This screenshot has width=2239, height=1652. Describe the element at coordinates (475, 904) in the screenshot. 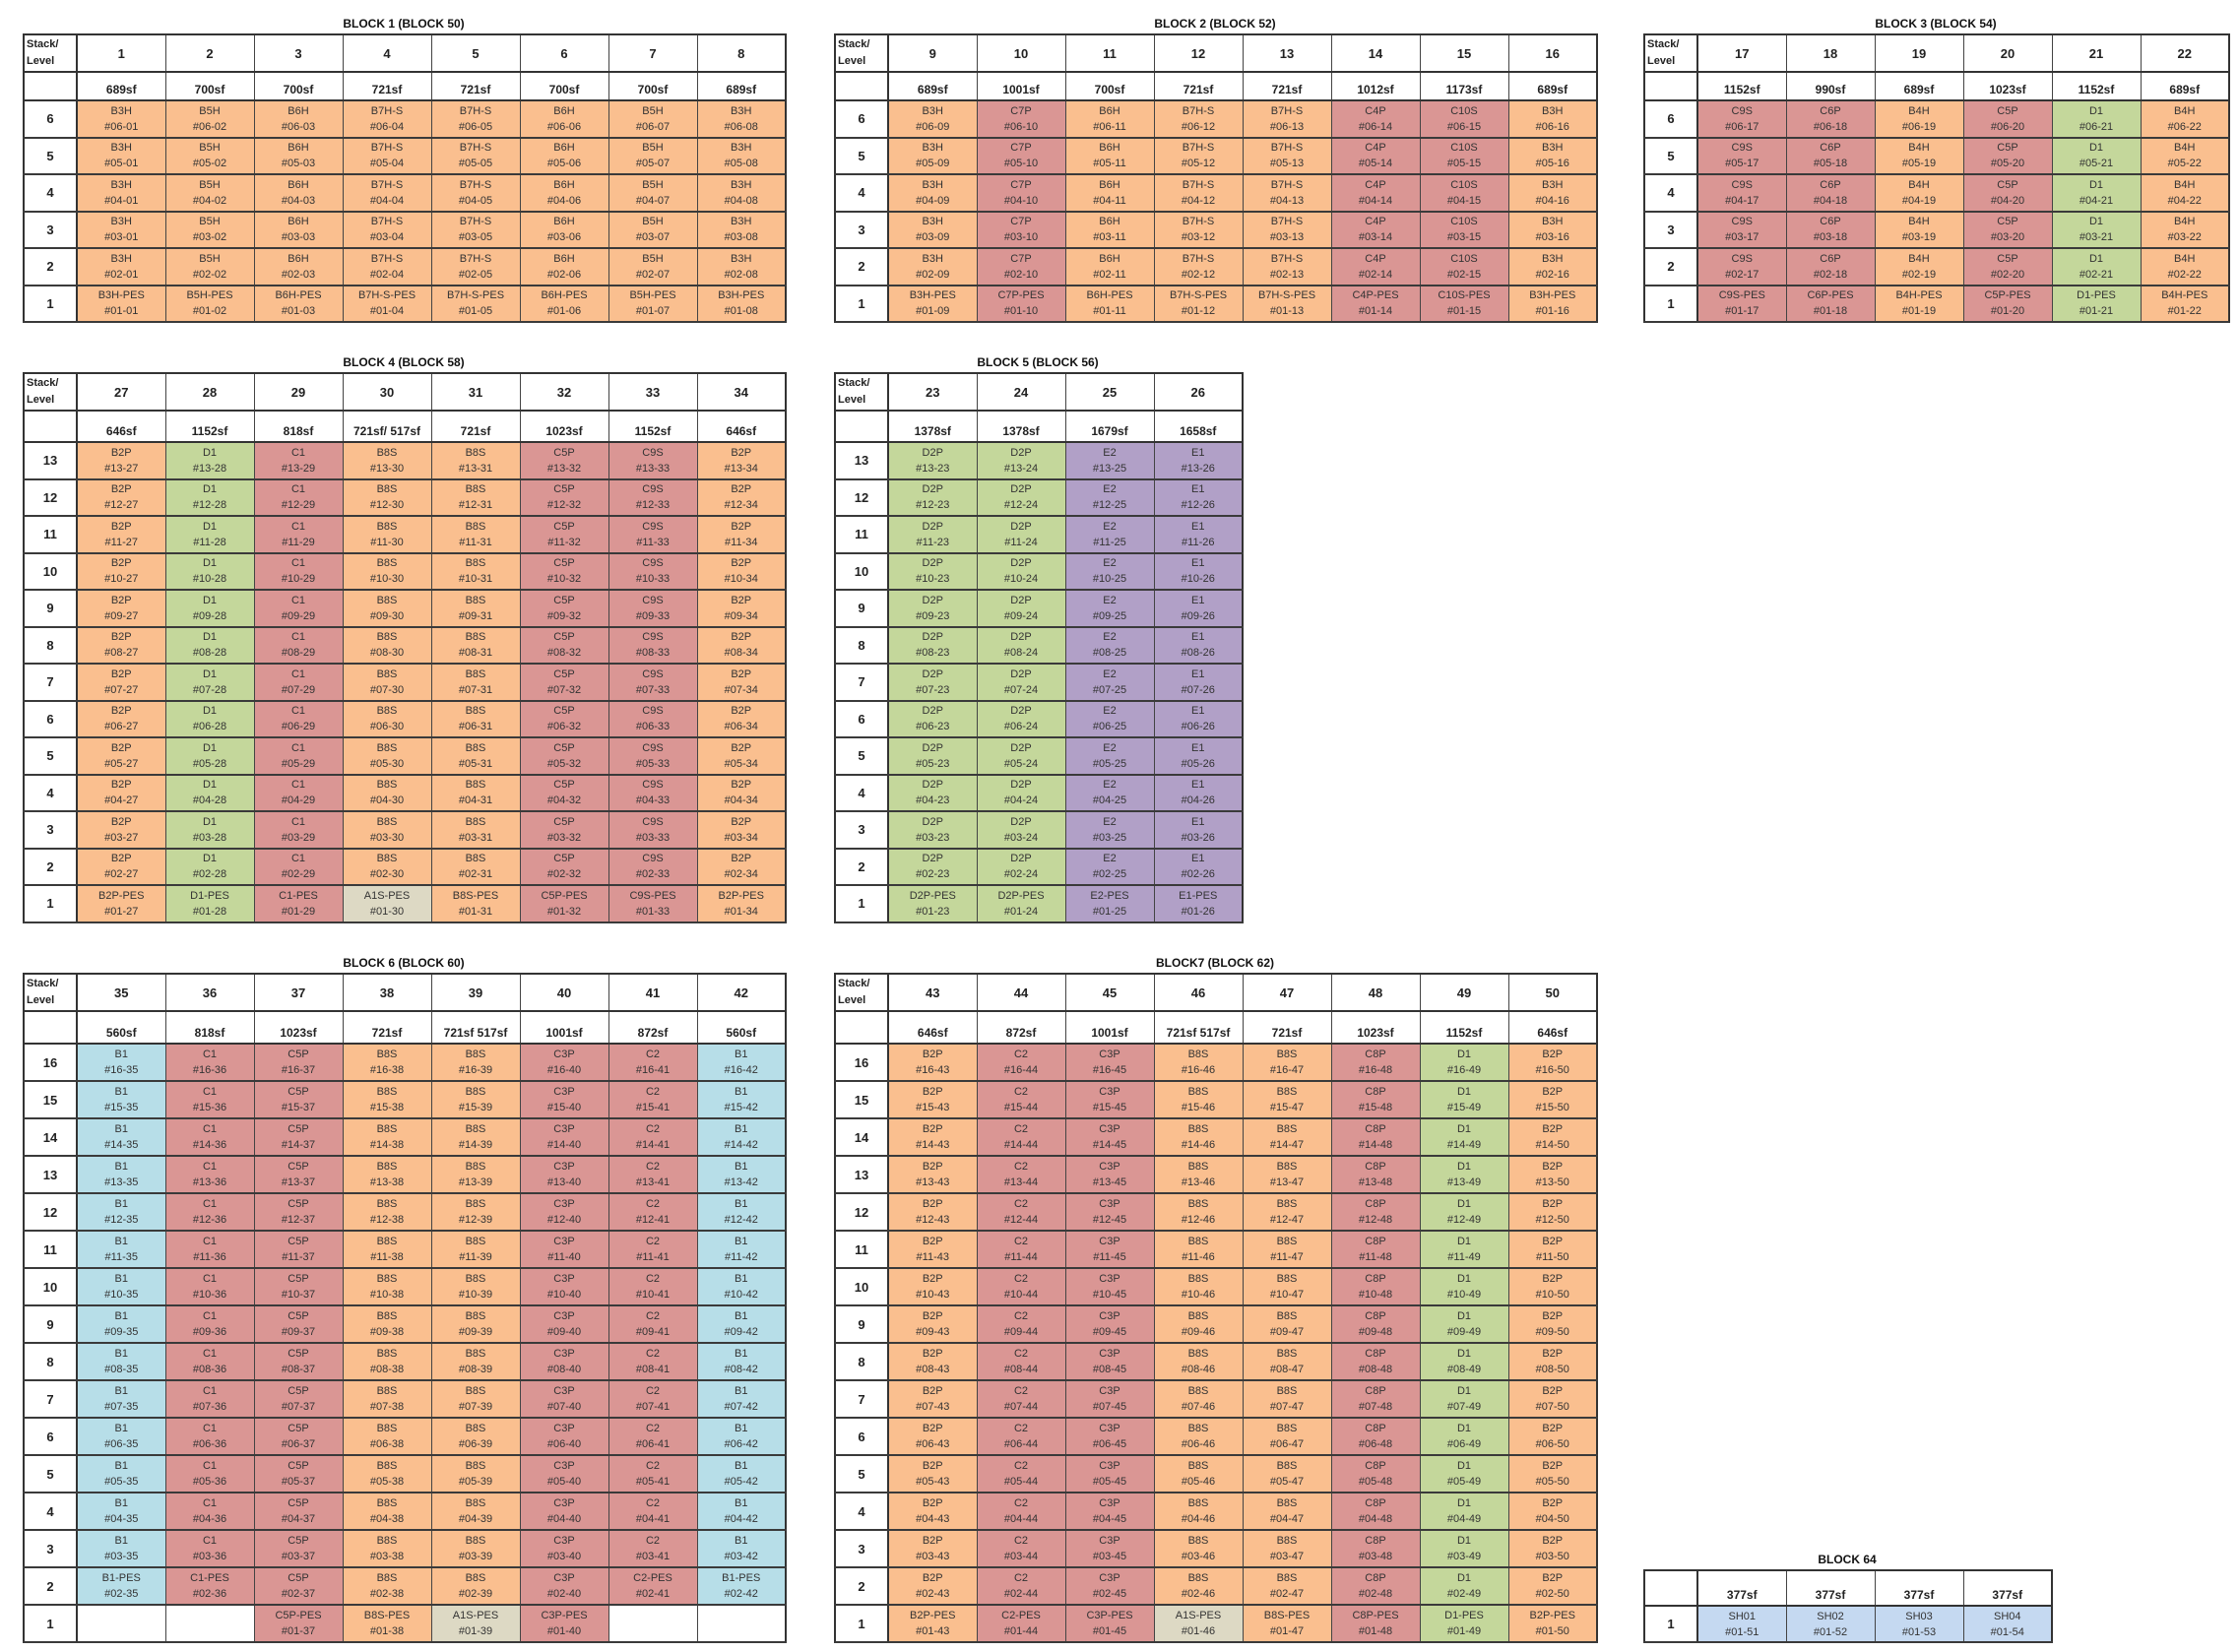

I see `unit-cell: B8S-PES #01-31` at that location.